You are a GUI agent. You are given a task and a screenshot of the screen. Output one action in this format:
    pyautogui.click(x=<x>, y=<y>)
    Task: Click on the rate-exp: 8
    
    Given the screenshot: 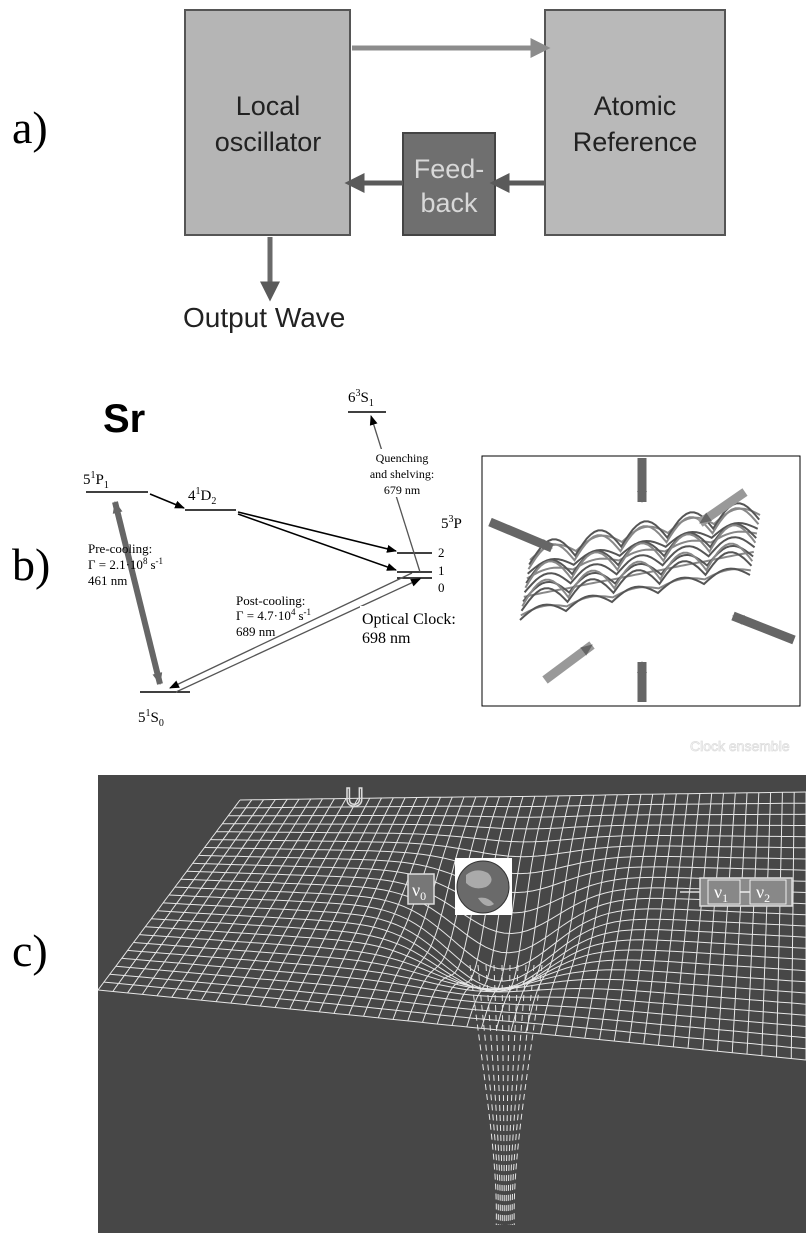 What is the action you would take?
    pyautogui.click(x=145, y=561)
    